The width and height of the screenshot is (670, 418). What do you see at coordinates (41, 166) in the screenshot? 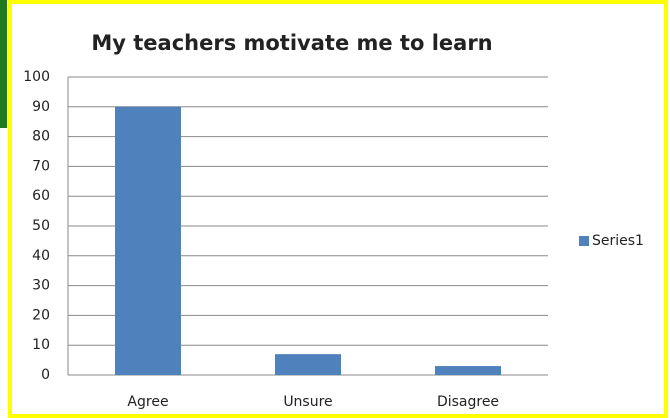
I see `y-tick-label: 70` at bounding box center [41, 166].